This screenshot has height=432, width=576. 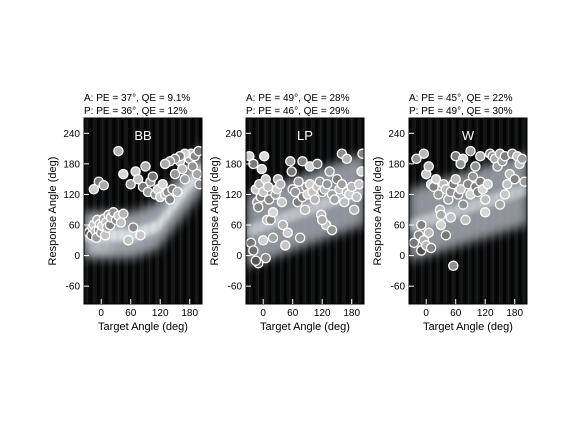 What do you see at coordinates (143, 195) in the screenshot?
I see `data-points` at bounding box center [143, 195].